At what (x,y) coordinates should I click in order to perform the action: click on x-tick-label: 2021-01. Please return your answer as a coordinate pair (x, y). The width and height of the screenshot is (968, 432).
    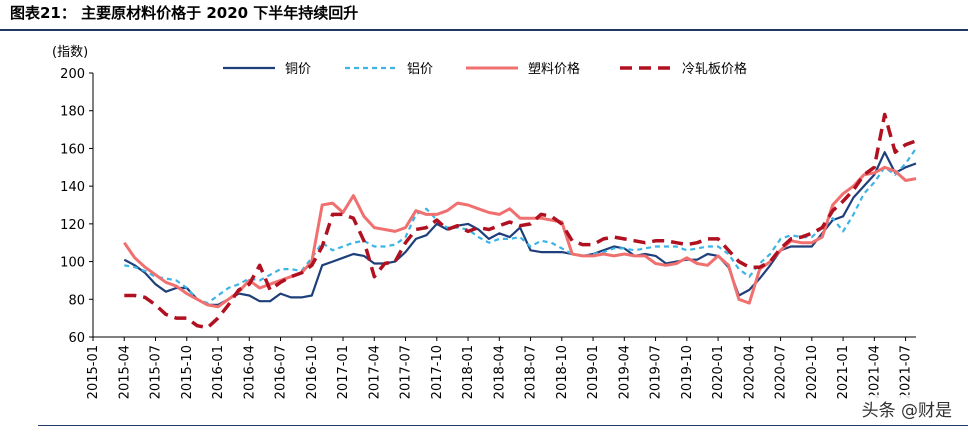
    Looking at the image, I should click on (843, 372).